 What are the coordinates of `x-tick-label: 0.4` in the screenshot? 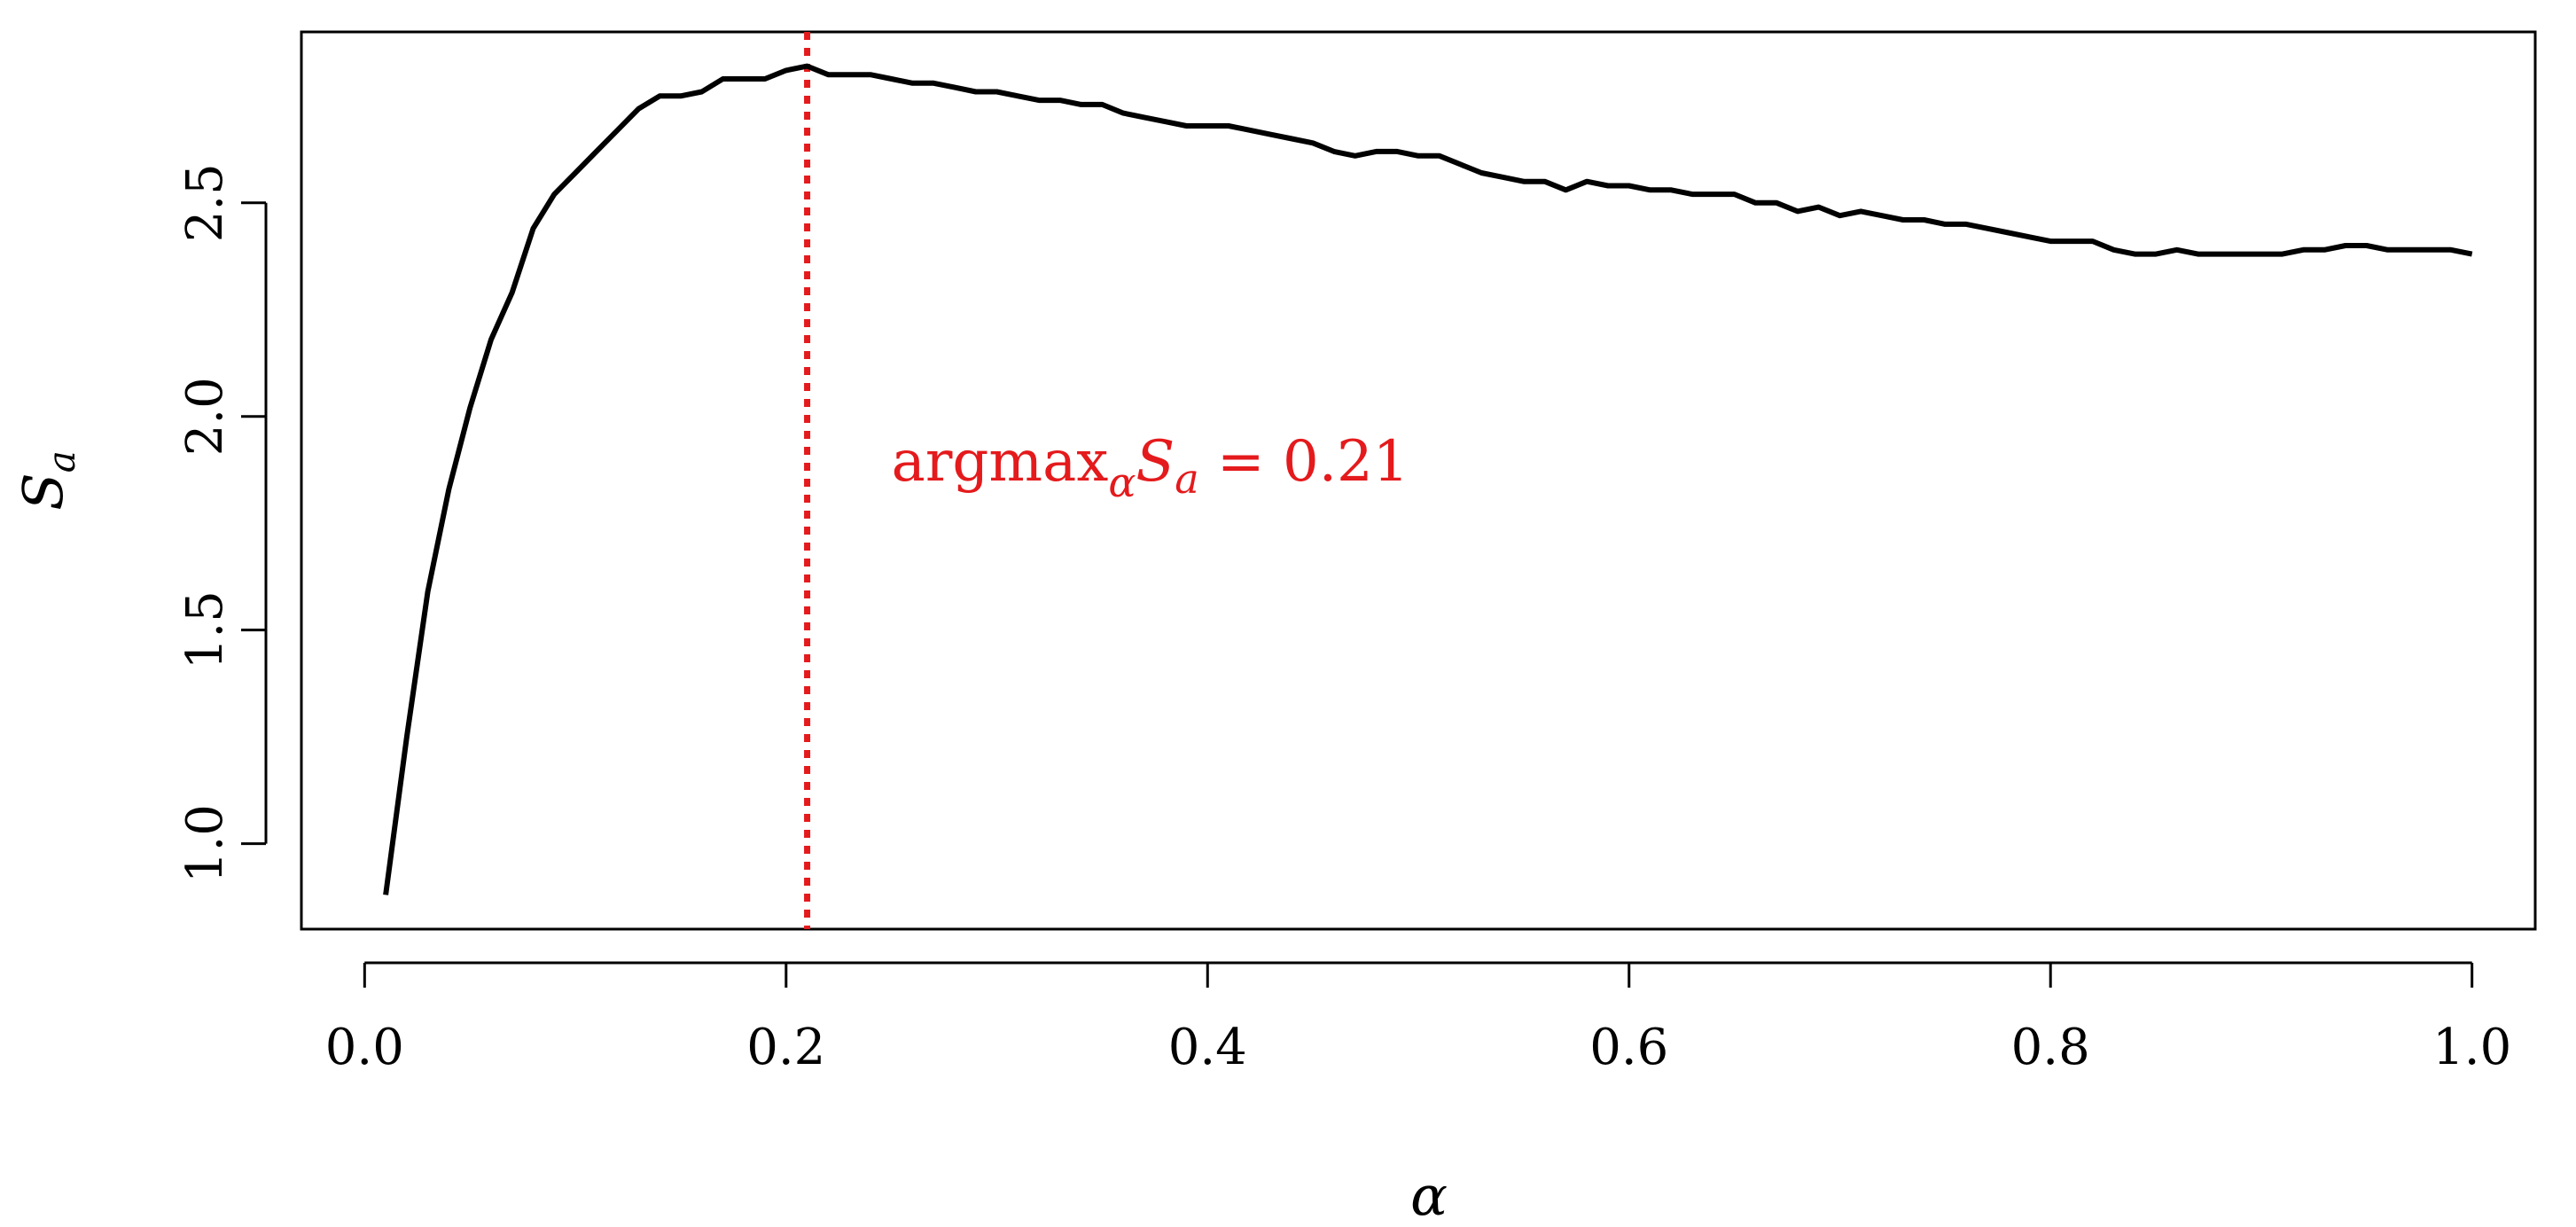 It's located at (1207, 1047).